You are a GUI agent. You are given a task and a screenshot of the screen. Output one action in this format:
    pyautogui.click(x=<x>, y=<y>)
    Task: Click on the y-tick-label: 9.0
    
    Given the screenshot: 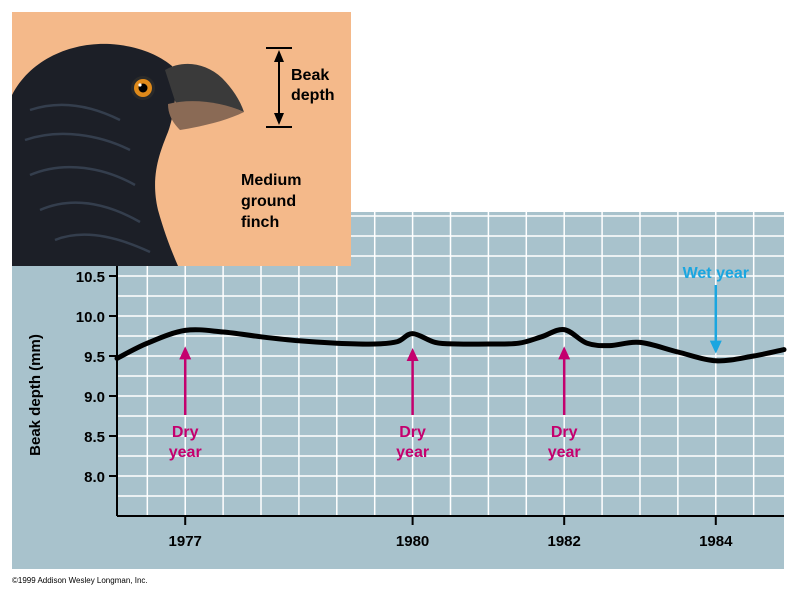 What is the action you would take?
    pyautogui.click(x=94, y=397)
    